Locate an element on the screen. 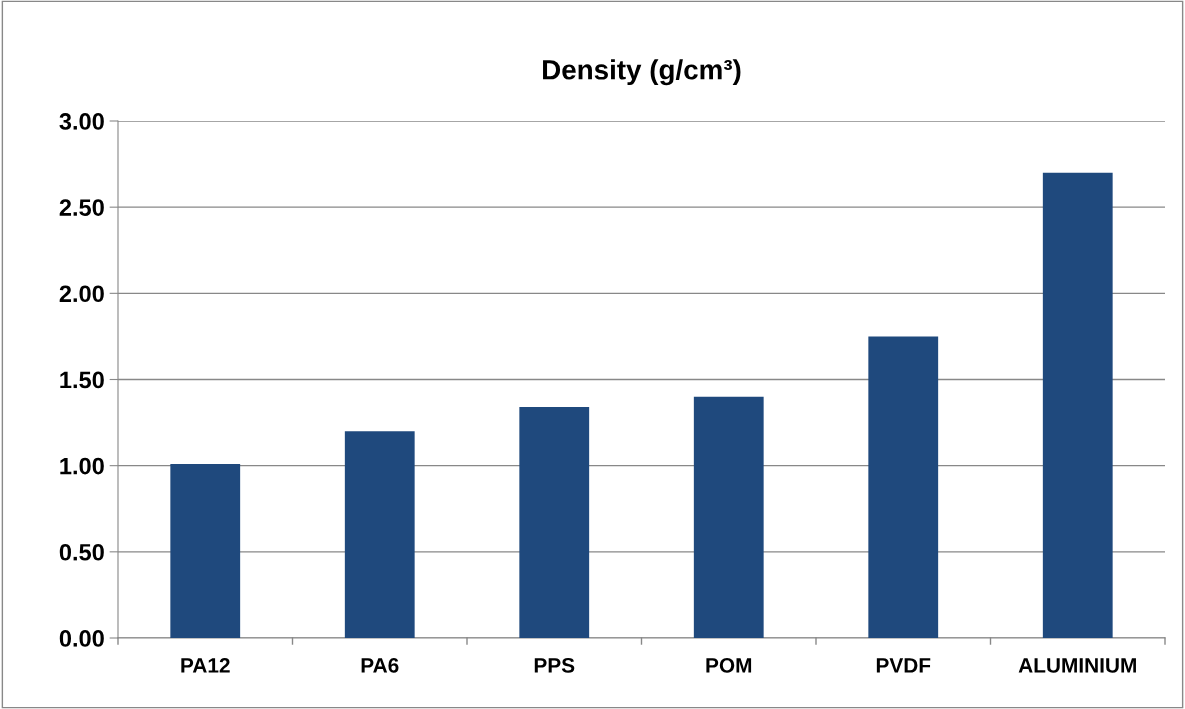 This screenshot has width=1185, height=709. x-tick-label: PA12 is located at coordinates (205, 665).